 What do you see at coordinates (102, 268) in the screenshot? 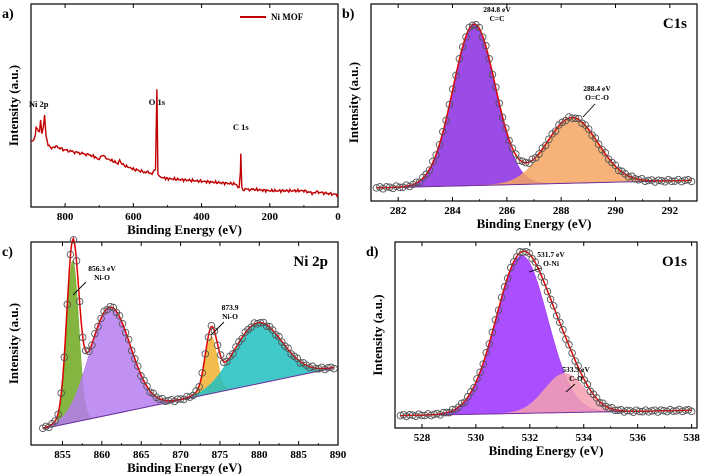
I see `peak-annotation: 856.3 eV` at bounding box center [102, 268].